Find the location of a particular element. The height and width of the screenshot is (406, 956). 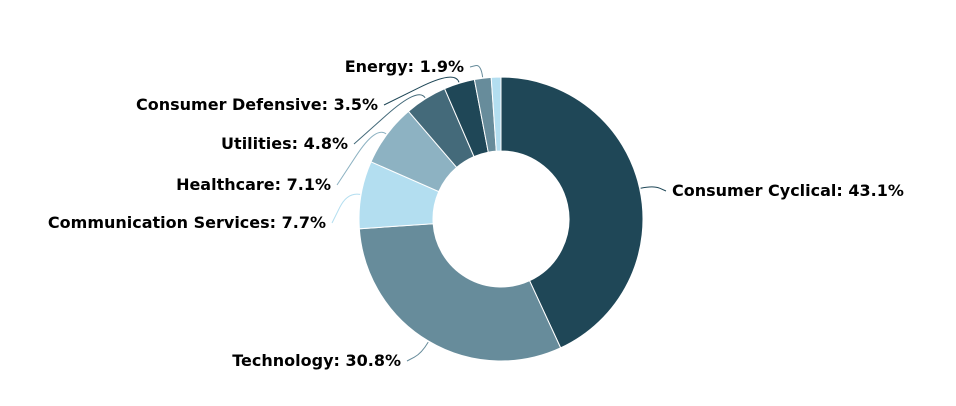

leader-technology is located at coordinates (417, 351).